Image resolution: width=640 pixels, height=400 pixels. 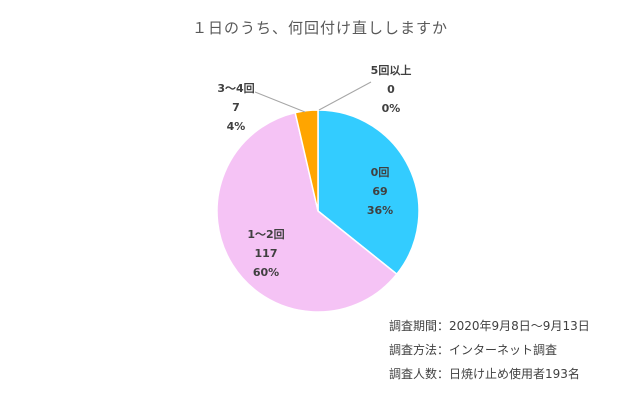 I want to click on slice-count-0: 69, so click(x=379, y=191).